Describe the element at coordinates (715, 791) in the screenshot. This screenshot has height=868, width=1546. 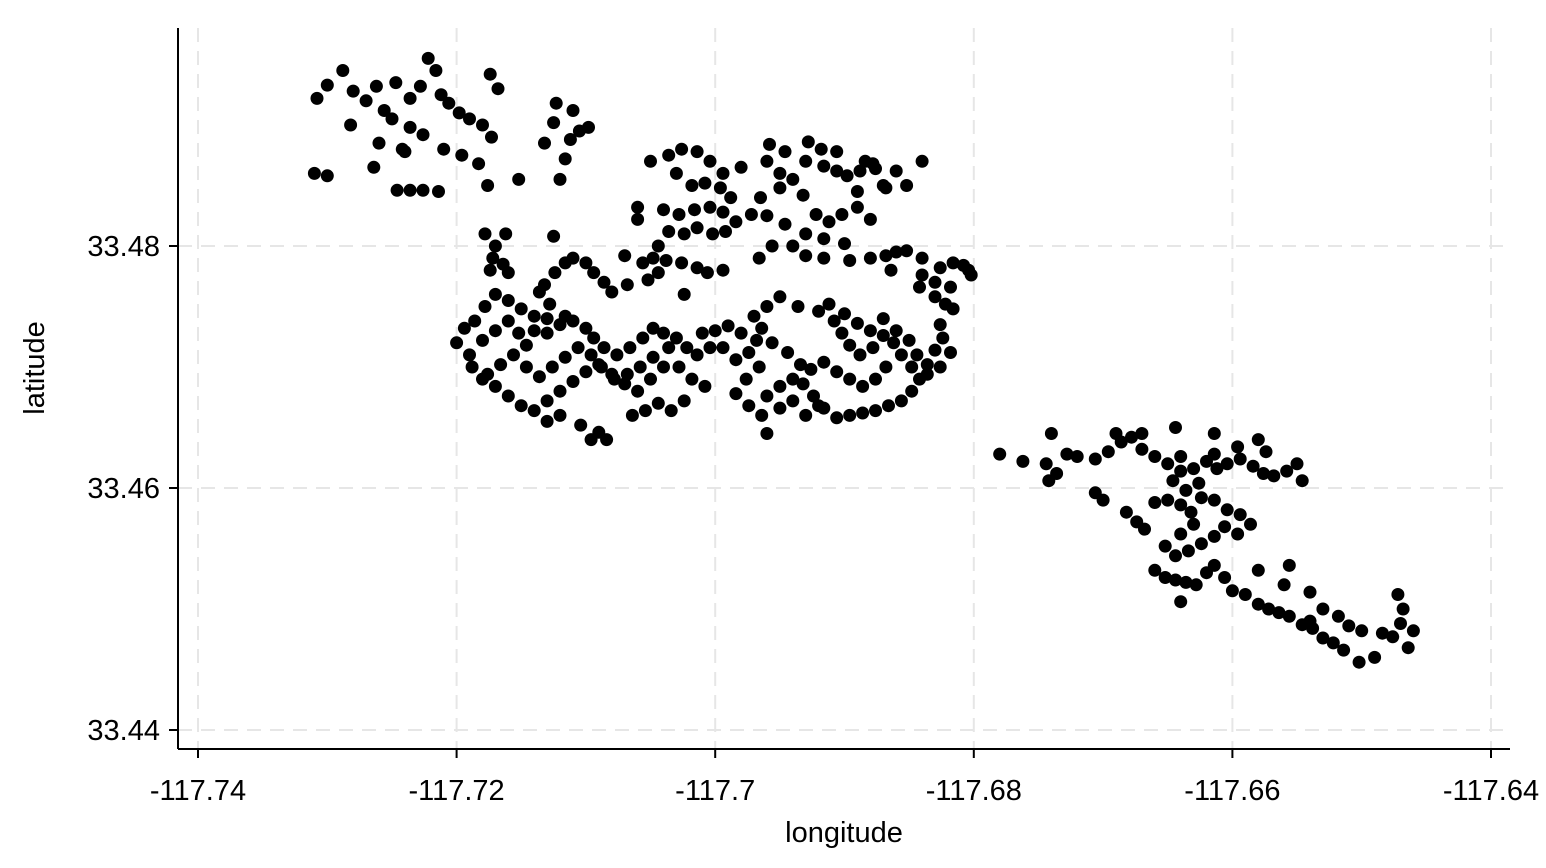
I see `x-tick-label: -117.7` at that location.